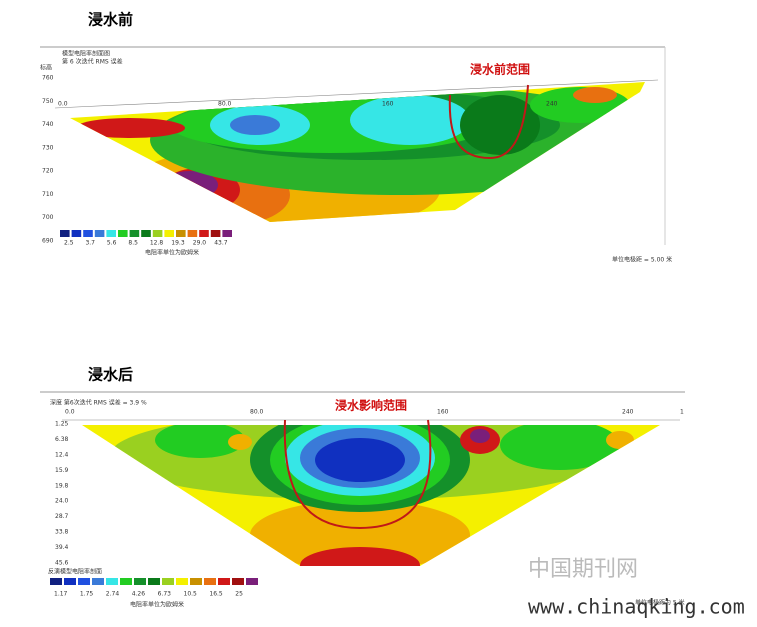  Describe the element at coordinates (62, 547) in the screenshot. I see `y-tick-label: 39.4` at that location.